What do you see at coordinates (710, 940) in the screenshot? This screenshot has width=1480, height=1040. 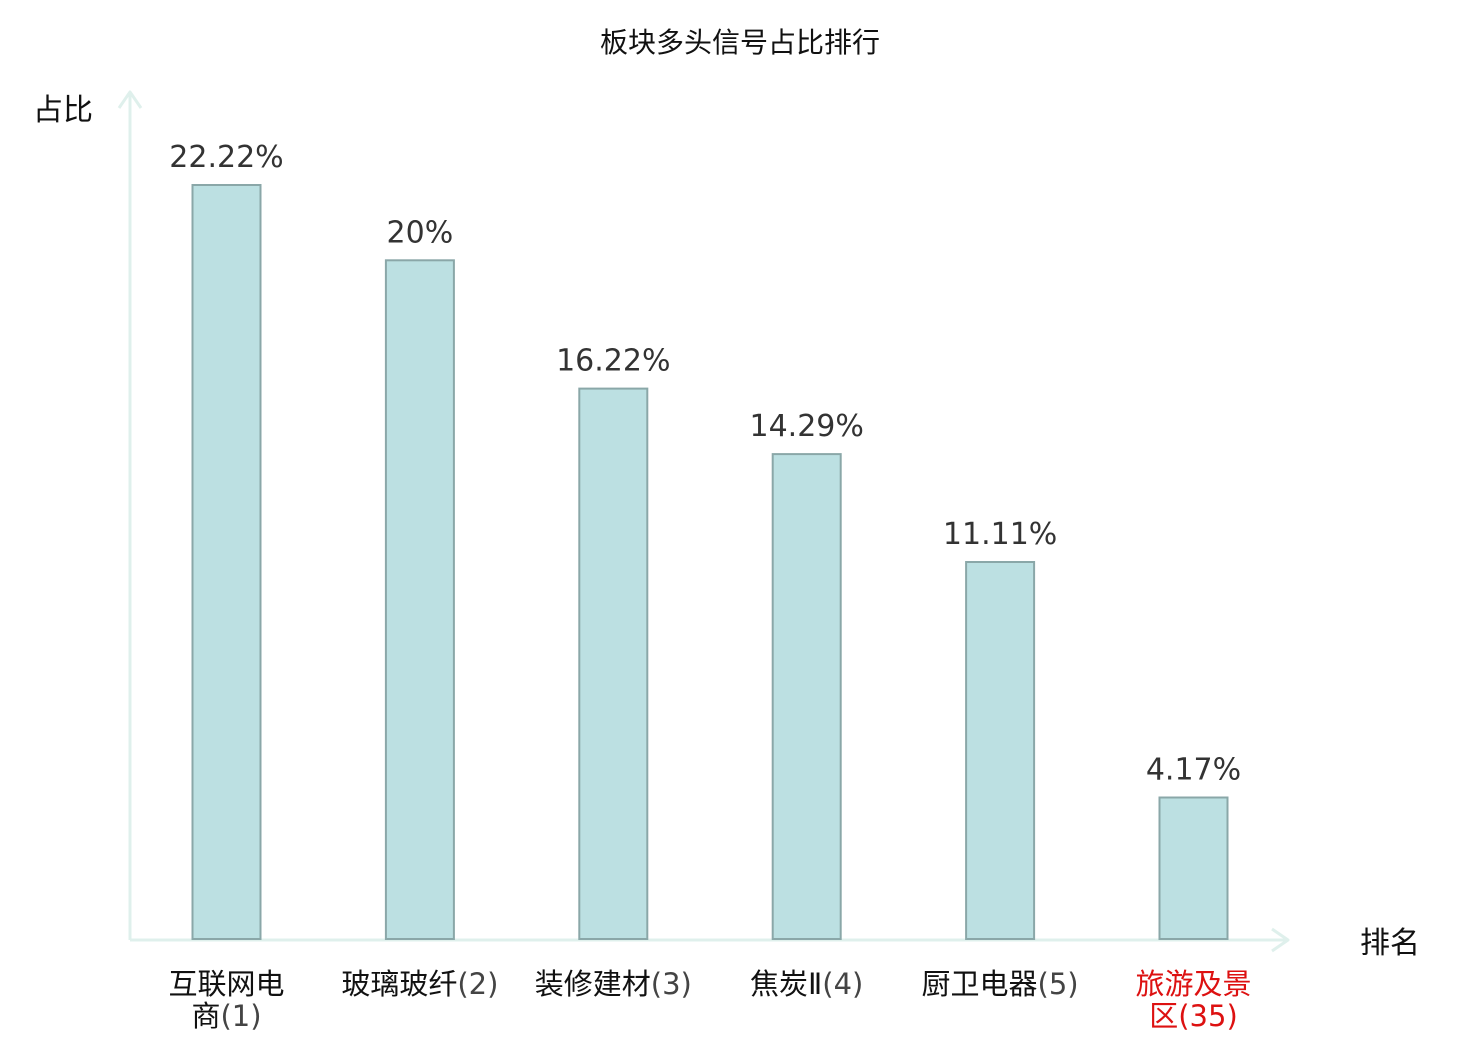 I see `x-axis` at bounding box center [710, 940].